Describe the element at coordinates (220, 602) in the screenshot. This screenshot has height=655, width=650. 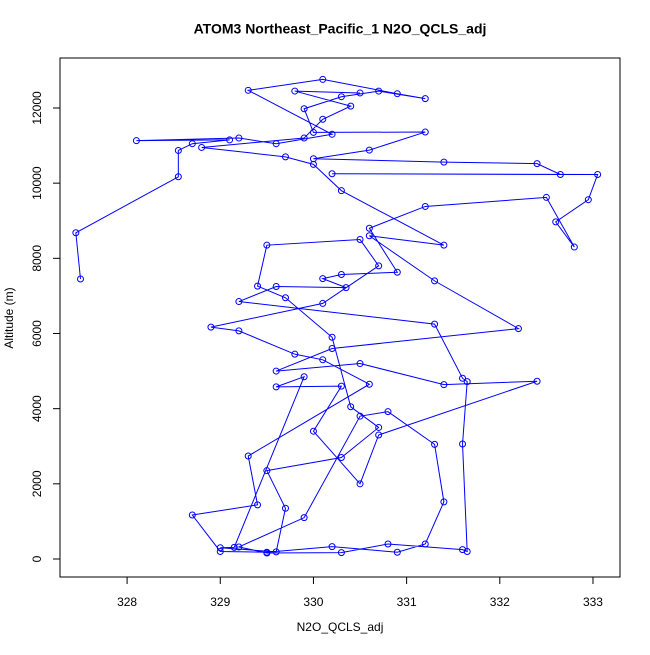
I see `x-tick-label: 329` at that location.